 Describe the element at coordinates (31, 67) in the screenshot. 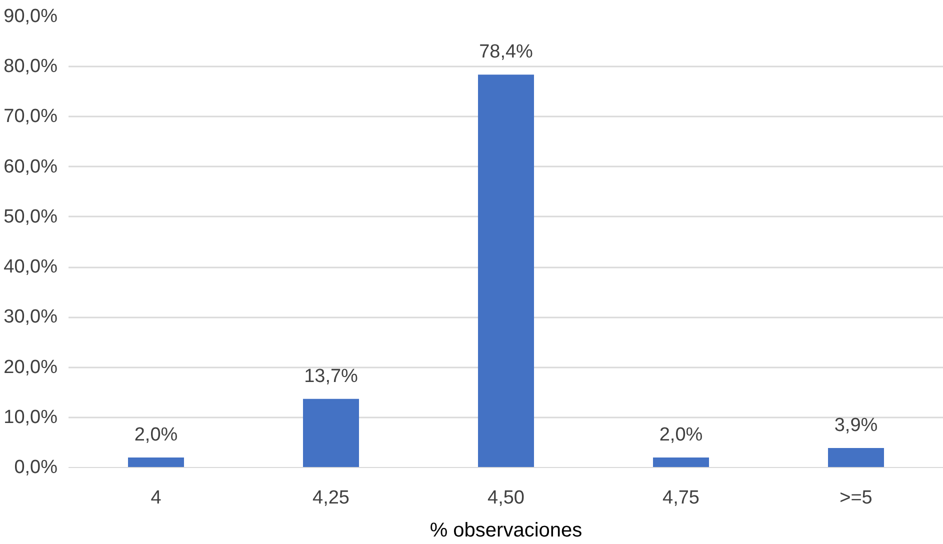

I see `y-tick-label: 80,0%` at that location.